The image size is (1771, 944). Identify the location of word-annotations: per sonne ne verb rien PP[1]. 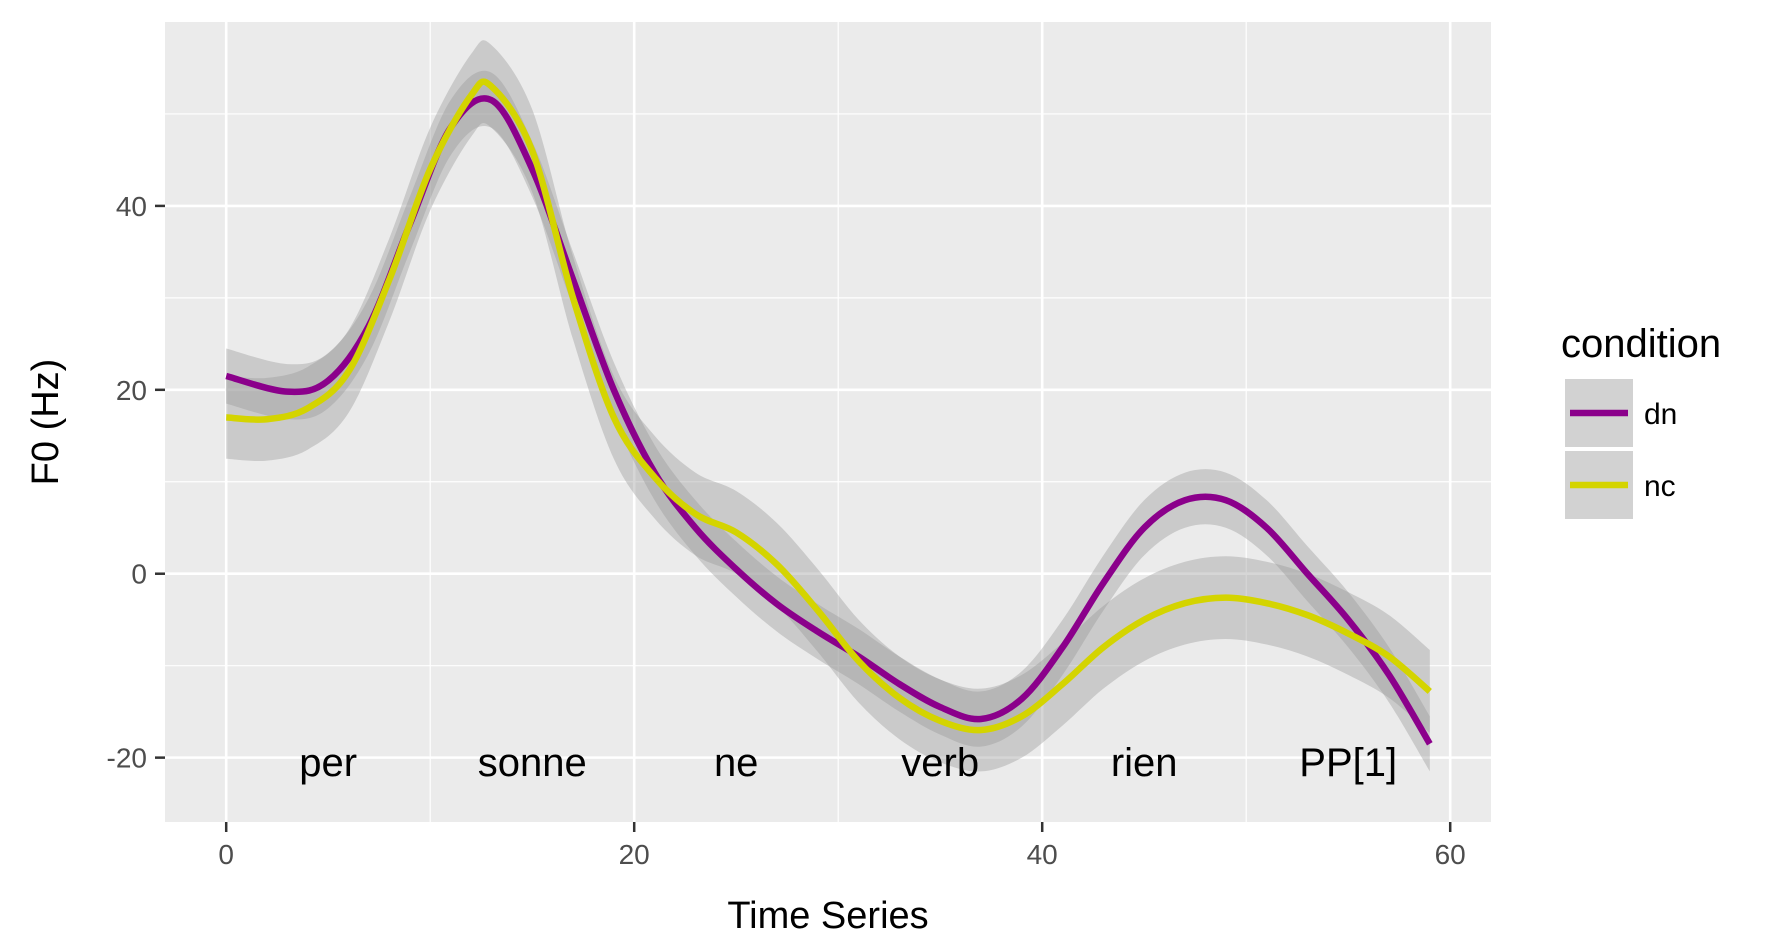
(848, 763).